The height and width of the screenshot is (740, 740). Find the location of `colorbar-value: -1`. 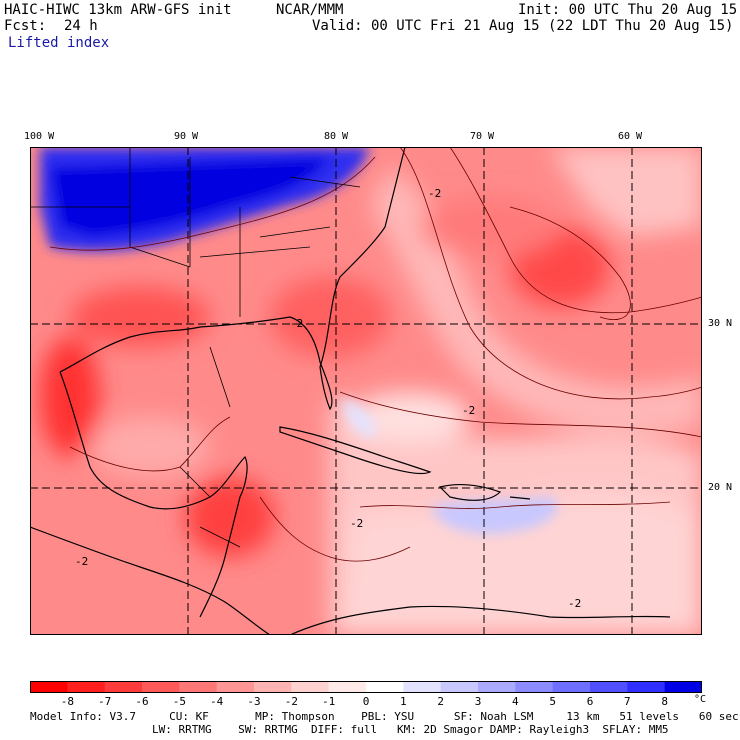

colorbar-value: -1 is located at coordinates (329, 701).